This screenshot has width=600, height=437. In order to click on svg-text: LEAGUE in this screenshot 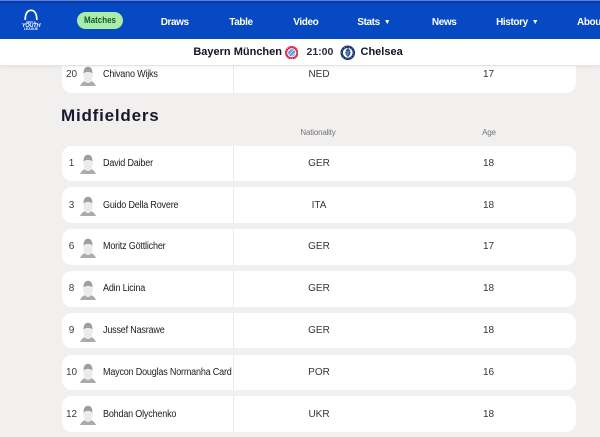, I will do `click(31, 29)`.